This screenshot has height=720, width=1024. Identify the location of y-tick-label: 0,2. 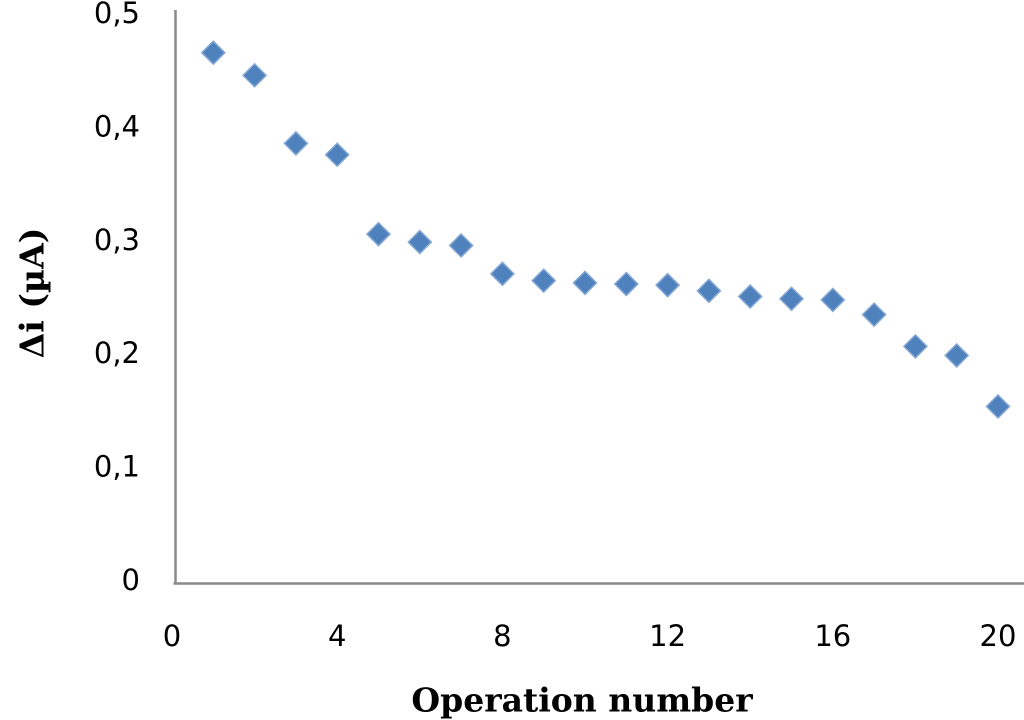
(117, 353).